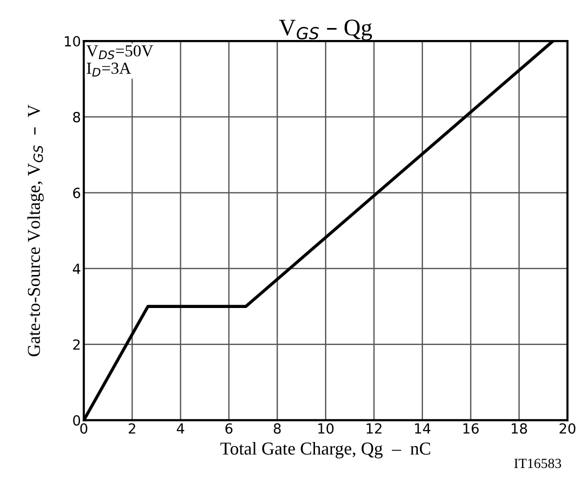 The image size is (582, 483). I want to click on x-axis-title: Total Gate Charge, Qg – nC, so click(325, 450).